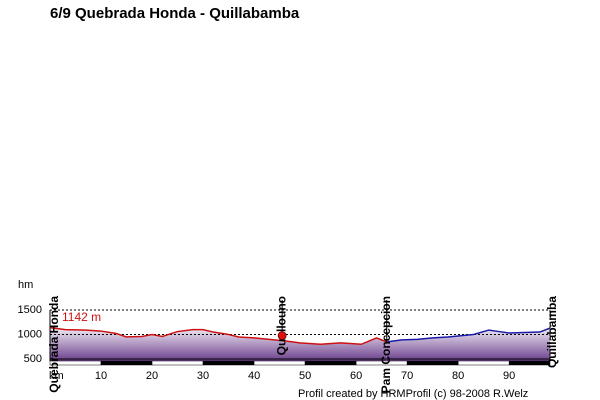  Describe the element at coordinates (175, 13) in the screenshot. I see `chart-title: 6/9 Quebrada Honda - Quillabamba` at that location.